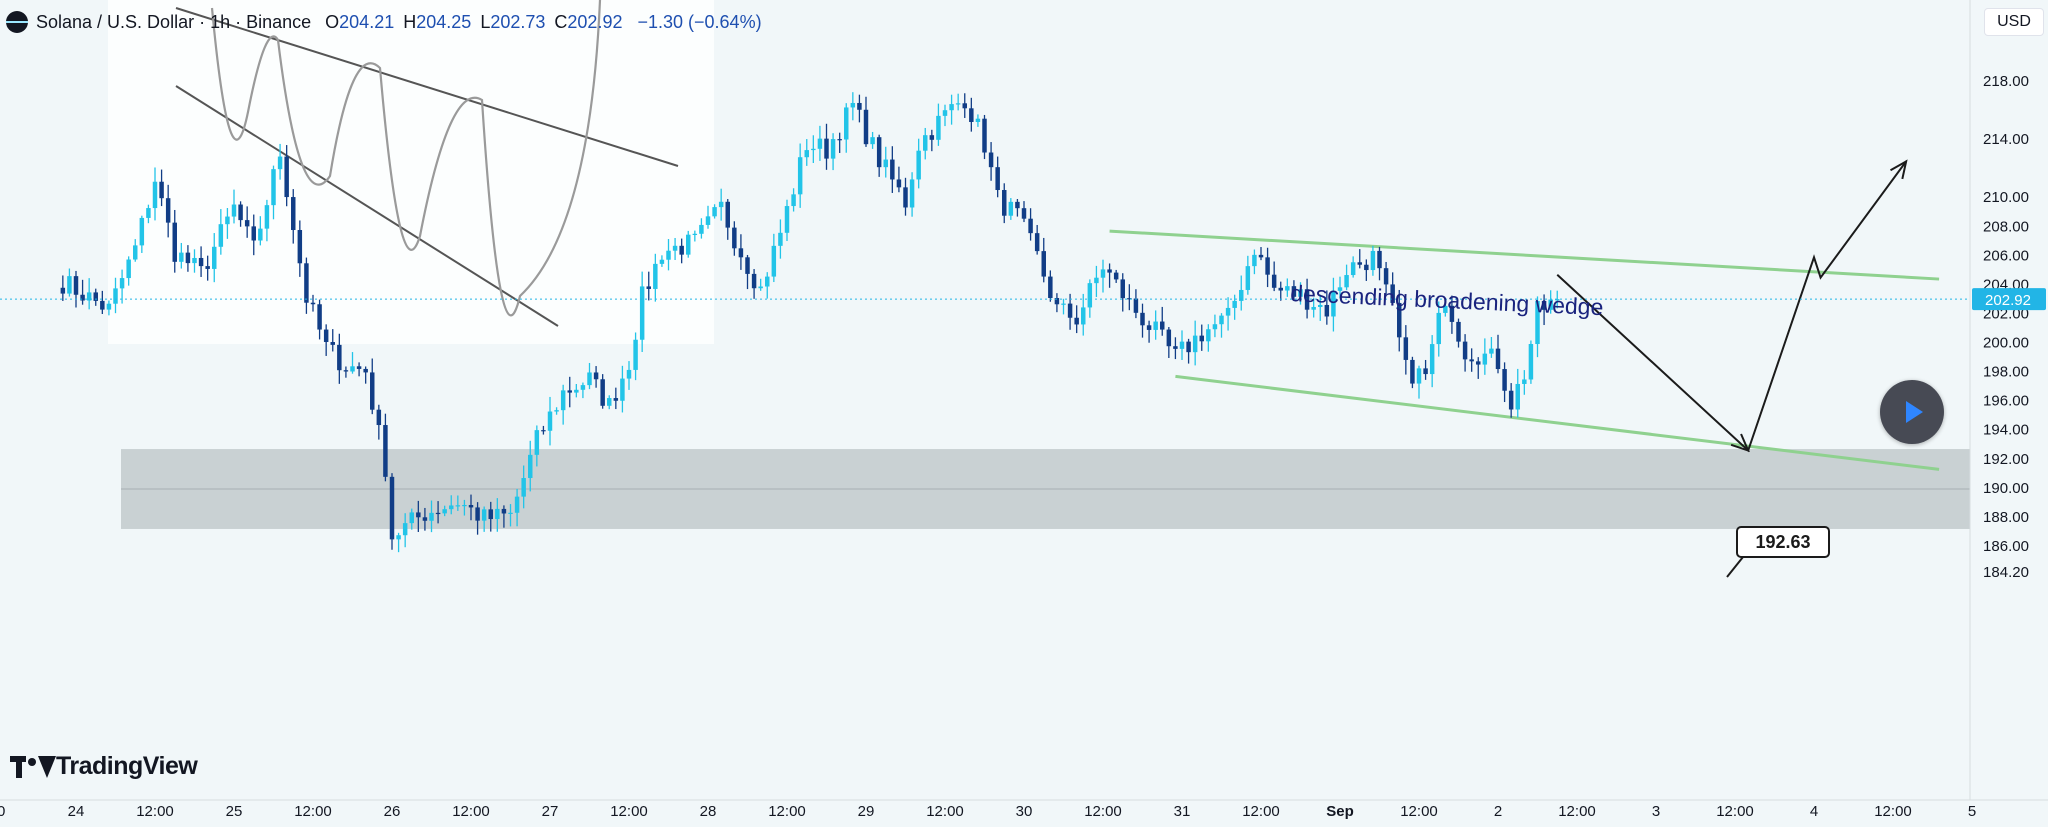 The height and width of the screenshot is (827, 2048). Describe the element at coordinates (1912, 412) in the screenshot. I see `replay-button` at that location.